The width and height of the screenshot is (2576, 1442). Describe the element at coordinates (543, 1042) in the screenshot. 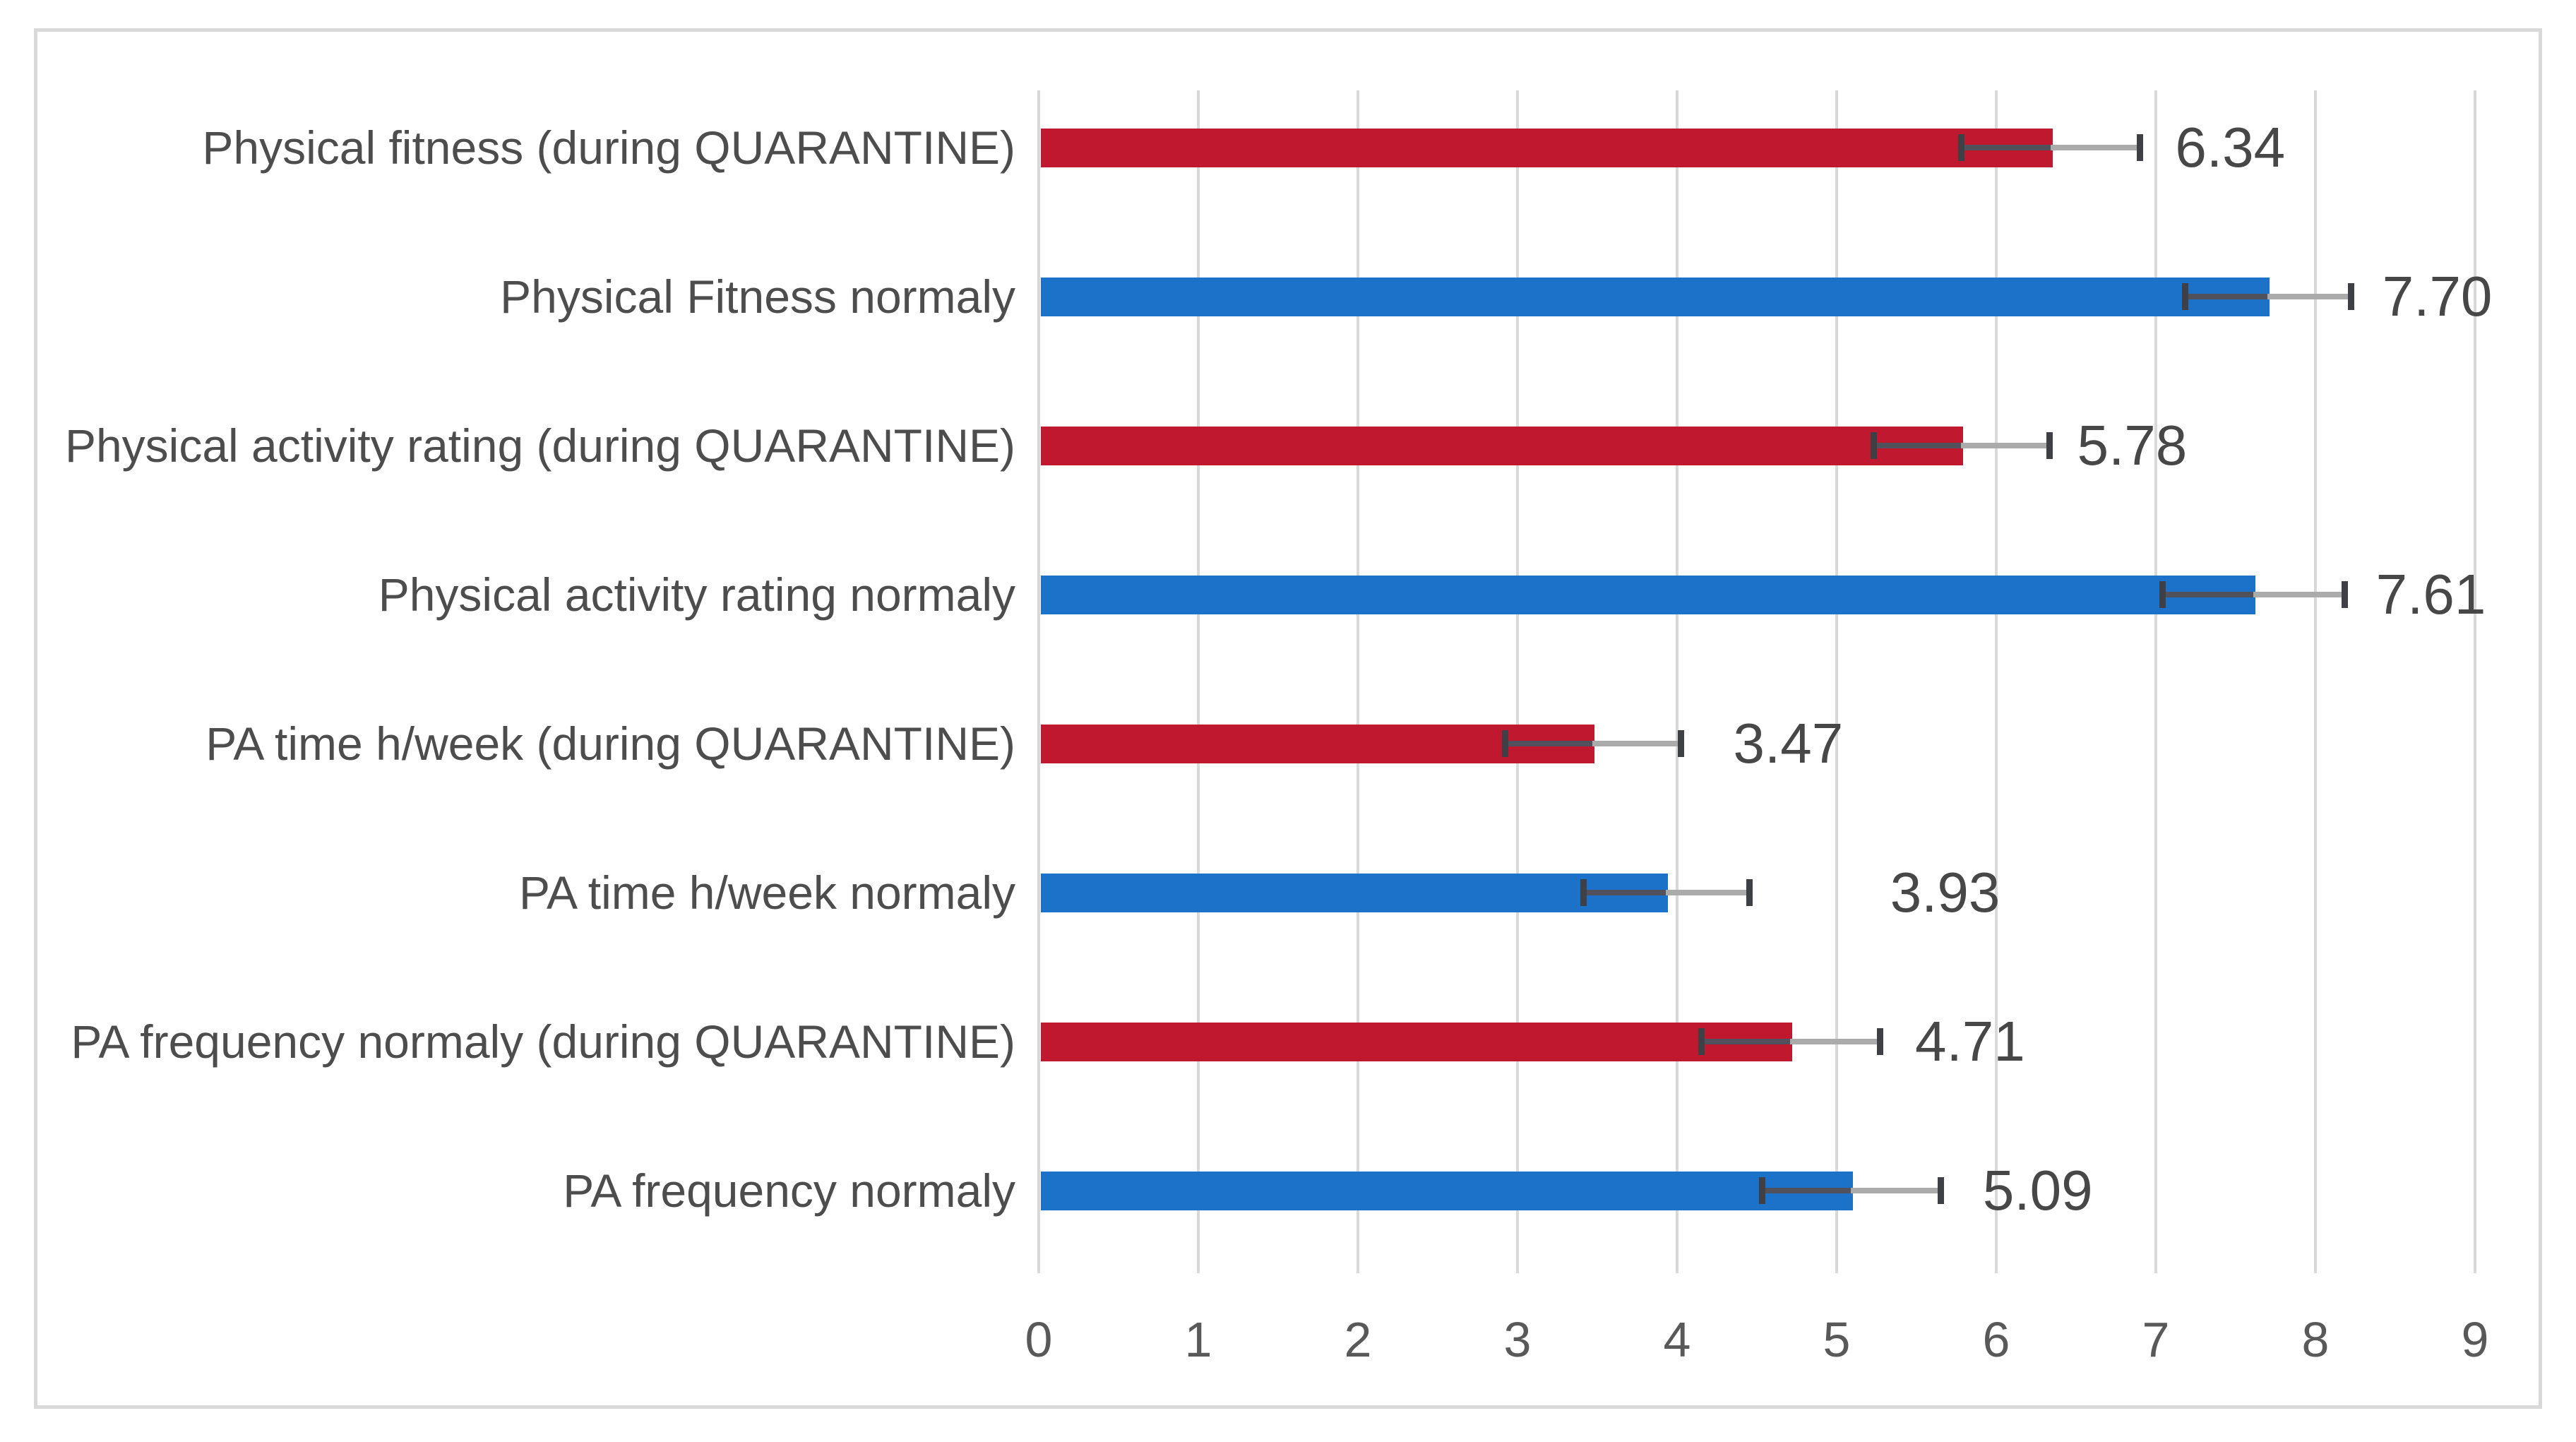

I see `category-label: PA frequency normaly (during QUARANTINE)` at that location.